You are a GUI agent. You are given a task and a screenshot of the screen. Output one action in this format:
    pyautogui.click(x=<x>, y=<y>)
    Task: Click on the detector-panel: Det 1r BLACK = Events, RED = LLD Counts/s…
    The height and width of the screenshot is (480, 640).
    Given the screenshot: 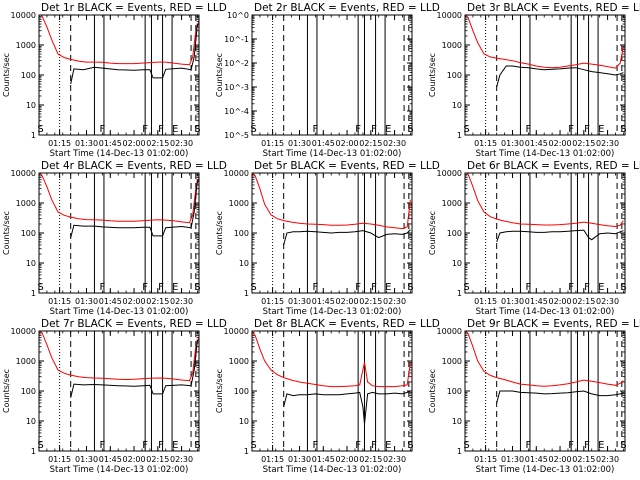 What is the action you would take?
    pyautogui.click(x=114, y=80)
    